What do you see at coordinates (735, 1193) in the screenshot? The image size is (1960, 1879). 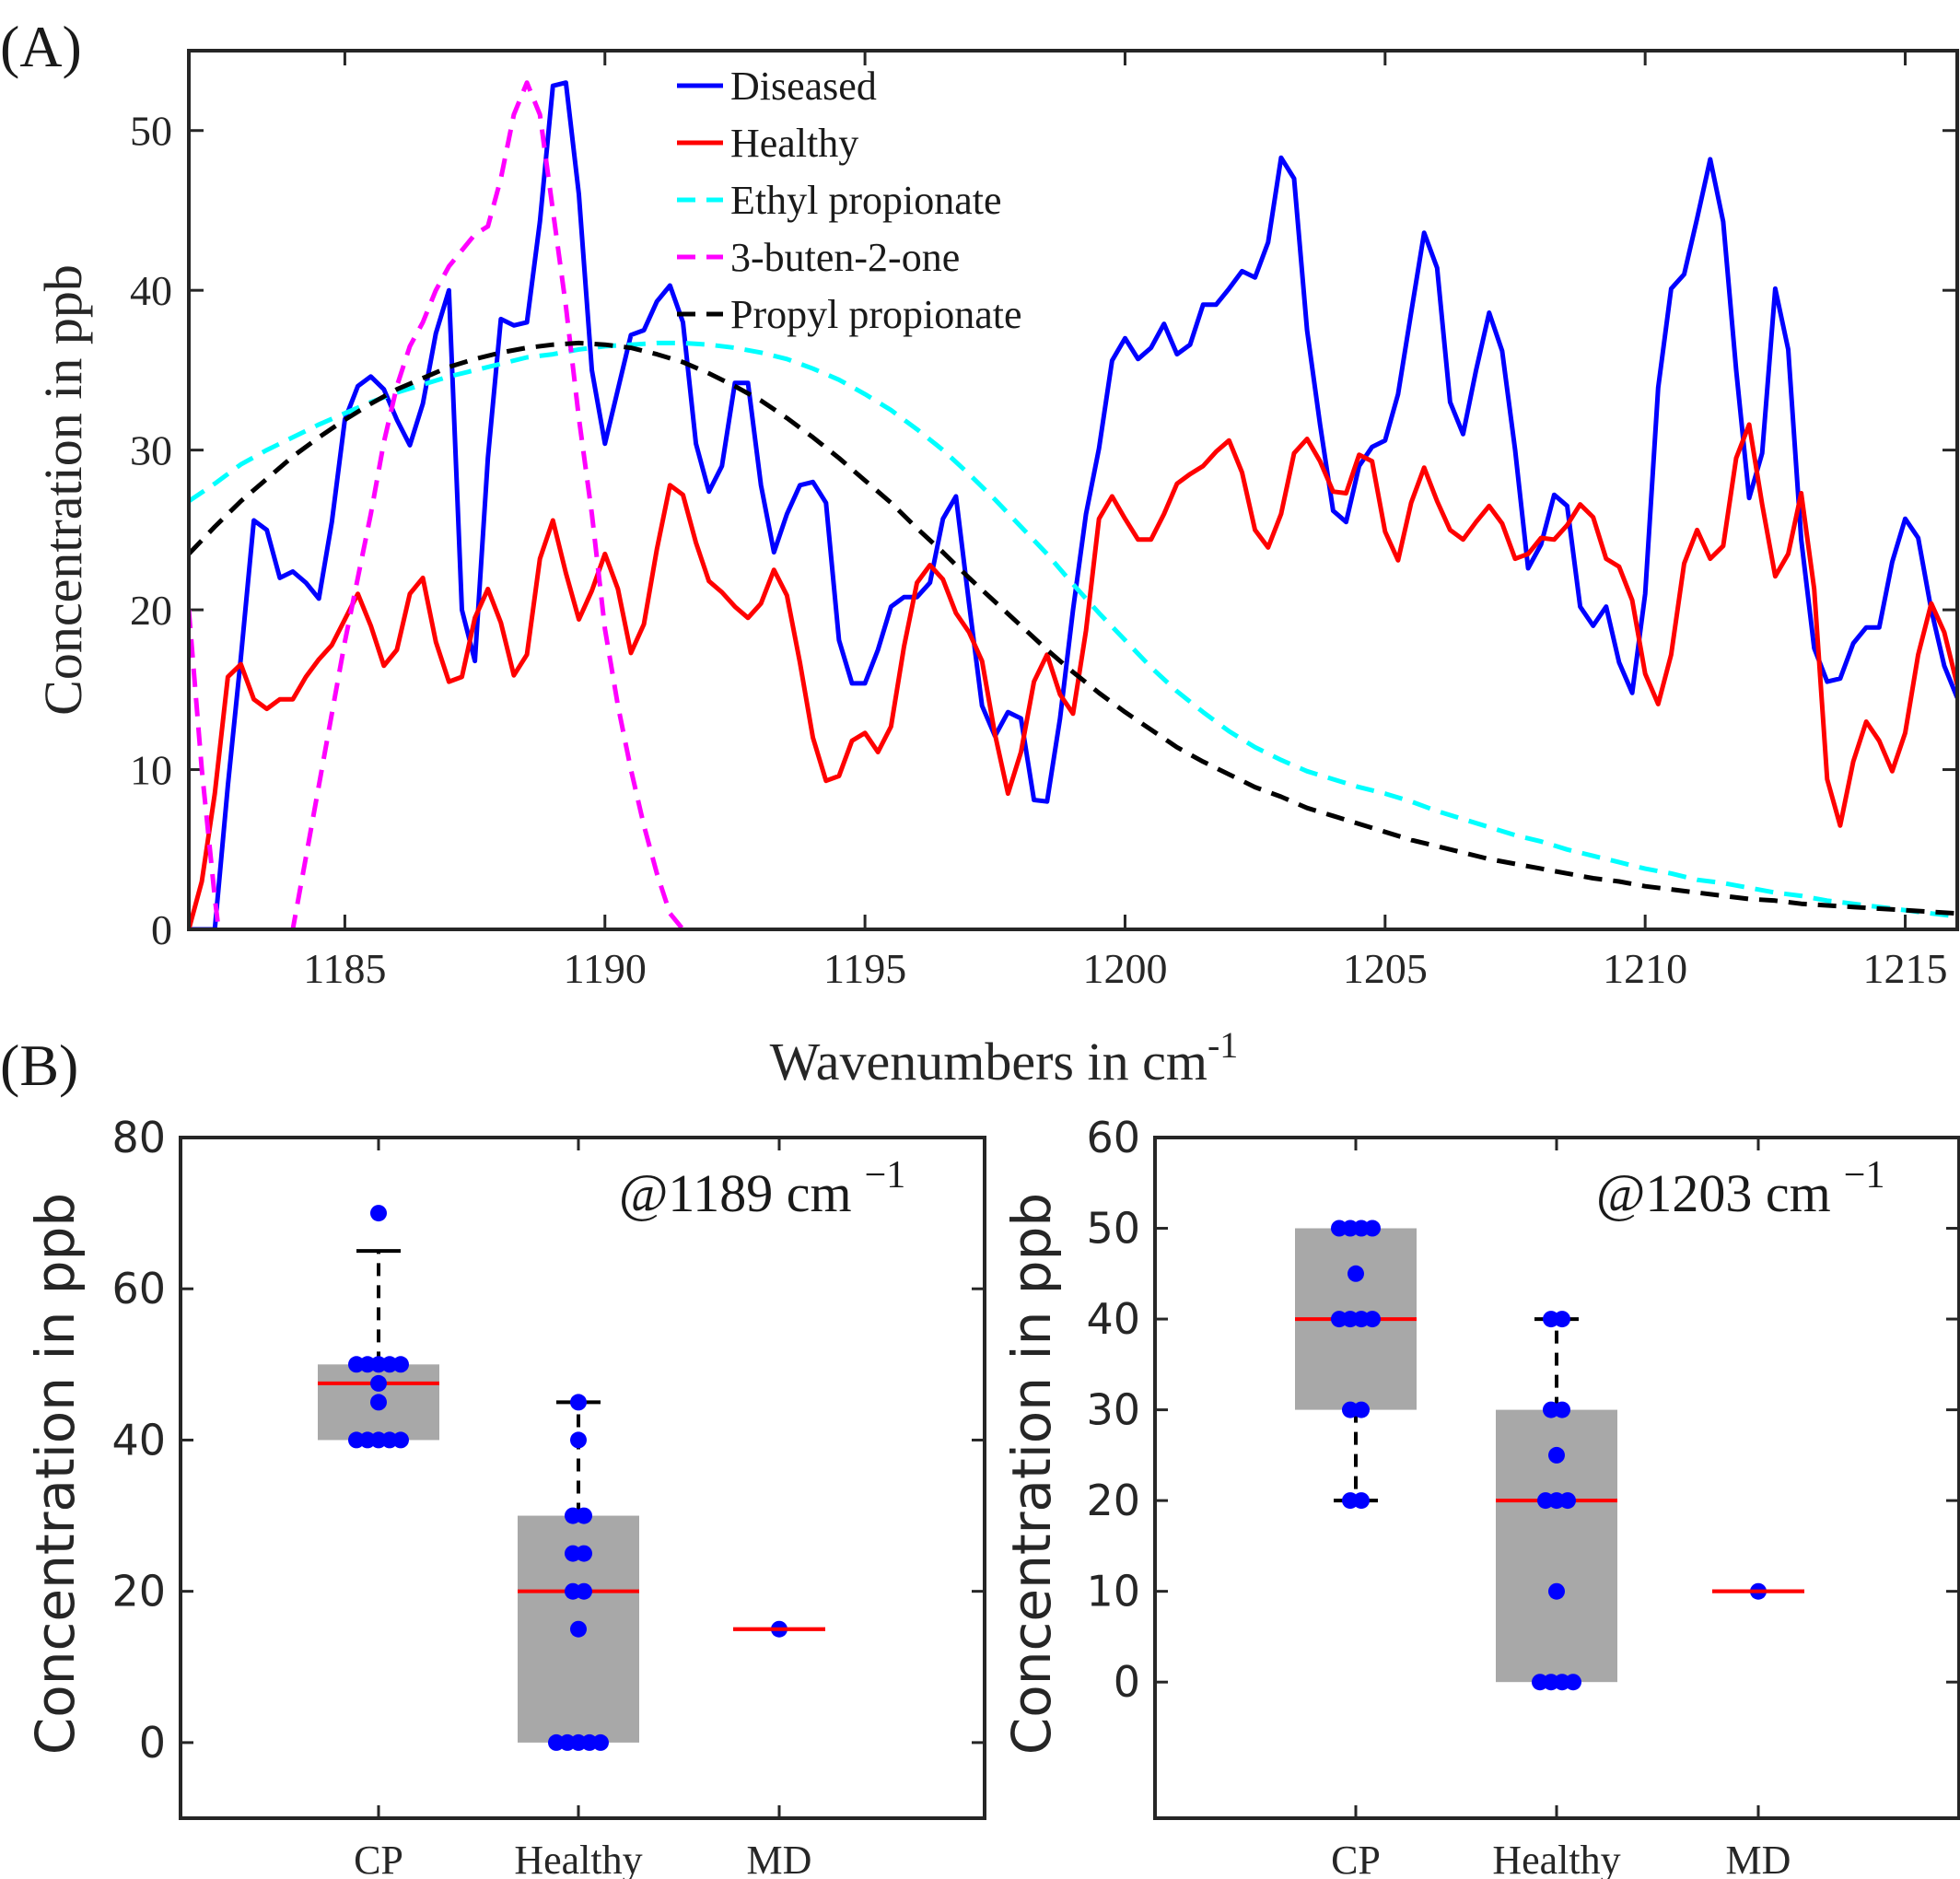 I see `annotation-text: @1189 cm` at bounding box center [735, 1193].